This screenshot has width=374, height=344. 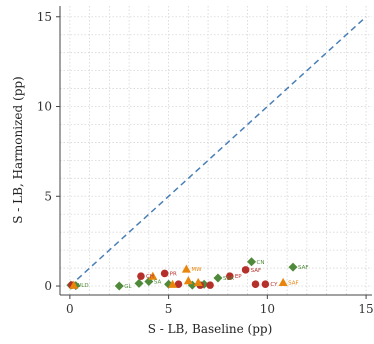 What do you see at coordinates (173, 274) in the screenshot?
I see `point-label: PR` at bounding box center [173, 274].